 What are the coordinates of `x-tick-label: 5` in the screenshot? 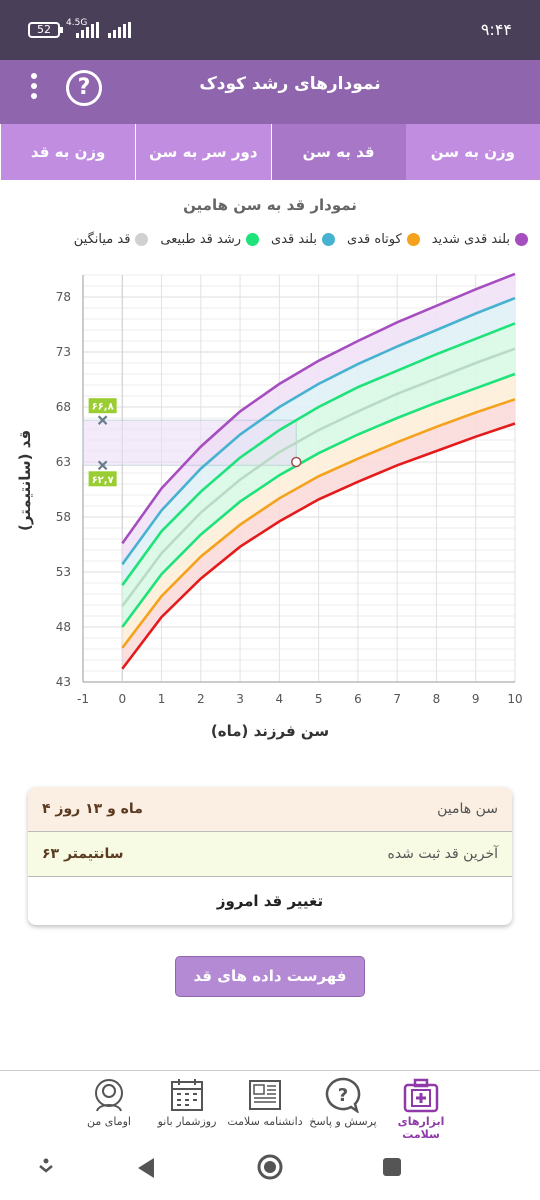 It's located at (319, 699).